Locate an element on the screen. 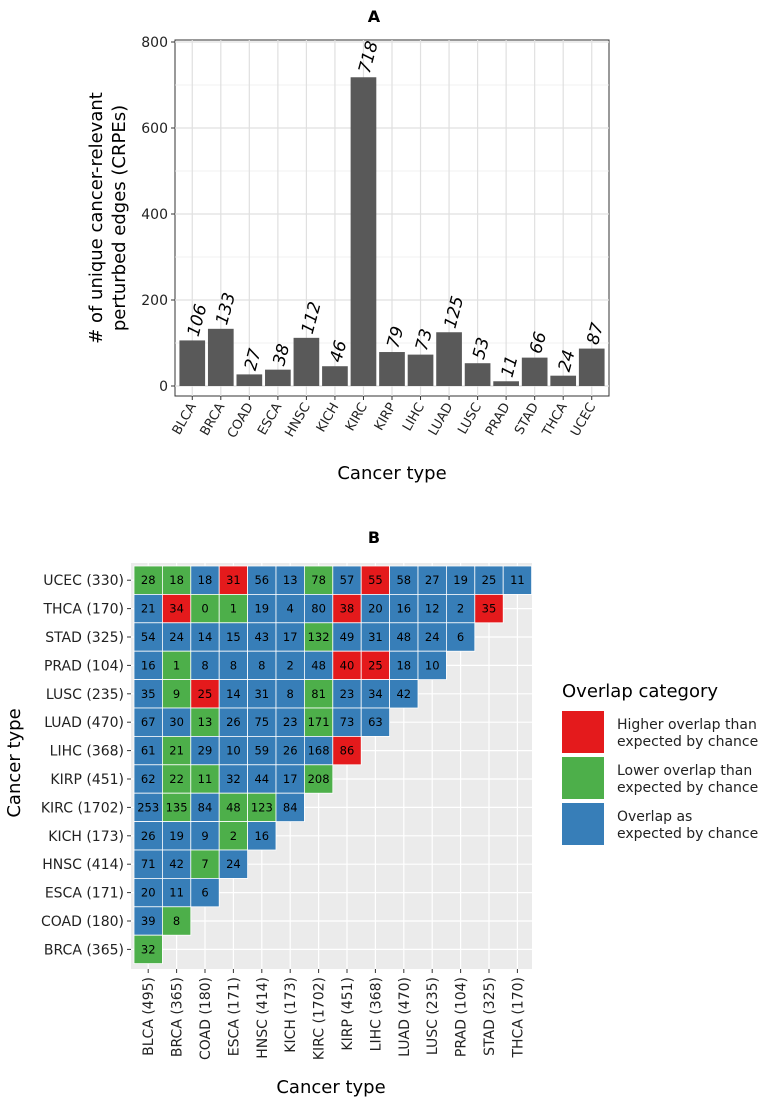  bar-lusc is located at coordinates (477, 374).